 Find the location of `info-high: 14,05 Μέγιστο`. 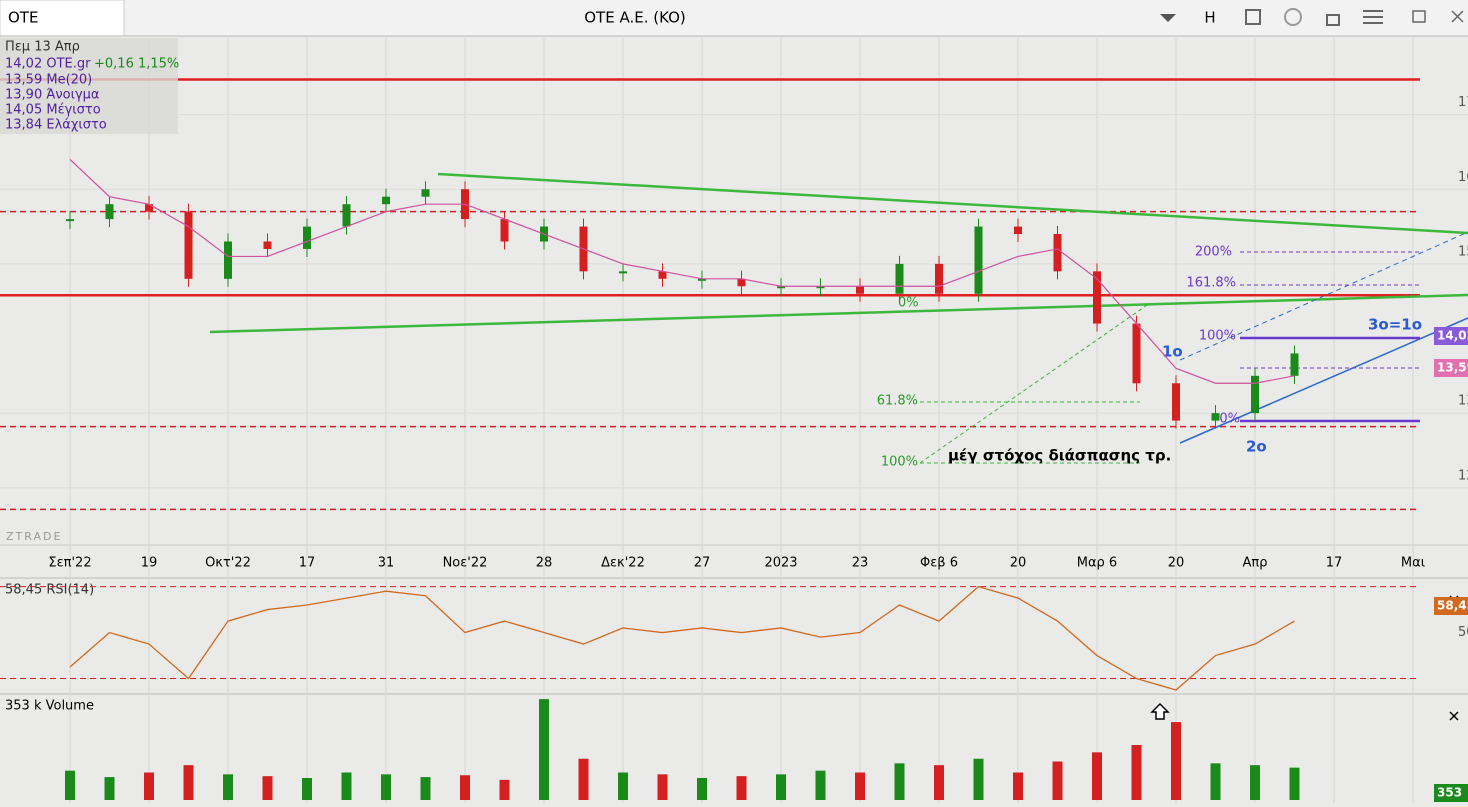

info-high: 14,05 Μέγιστο is located at coordinates (53, 110).